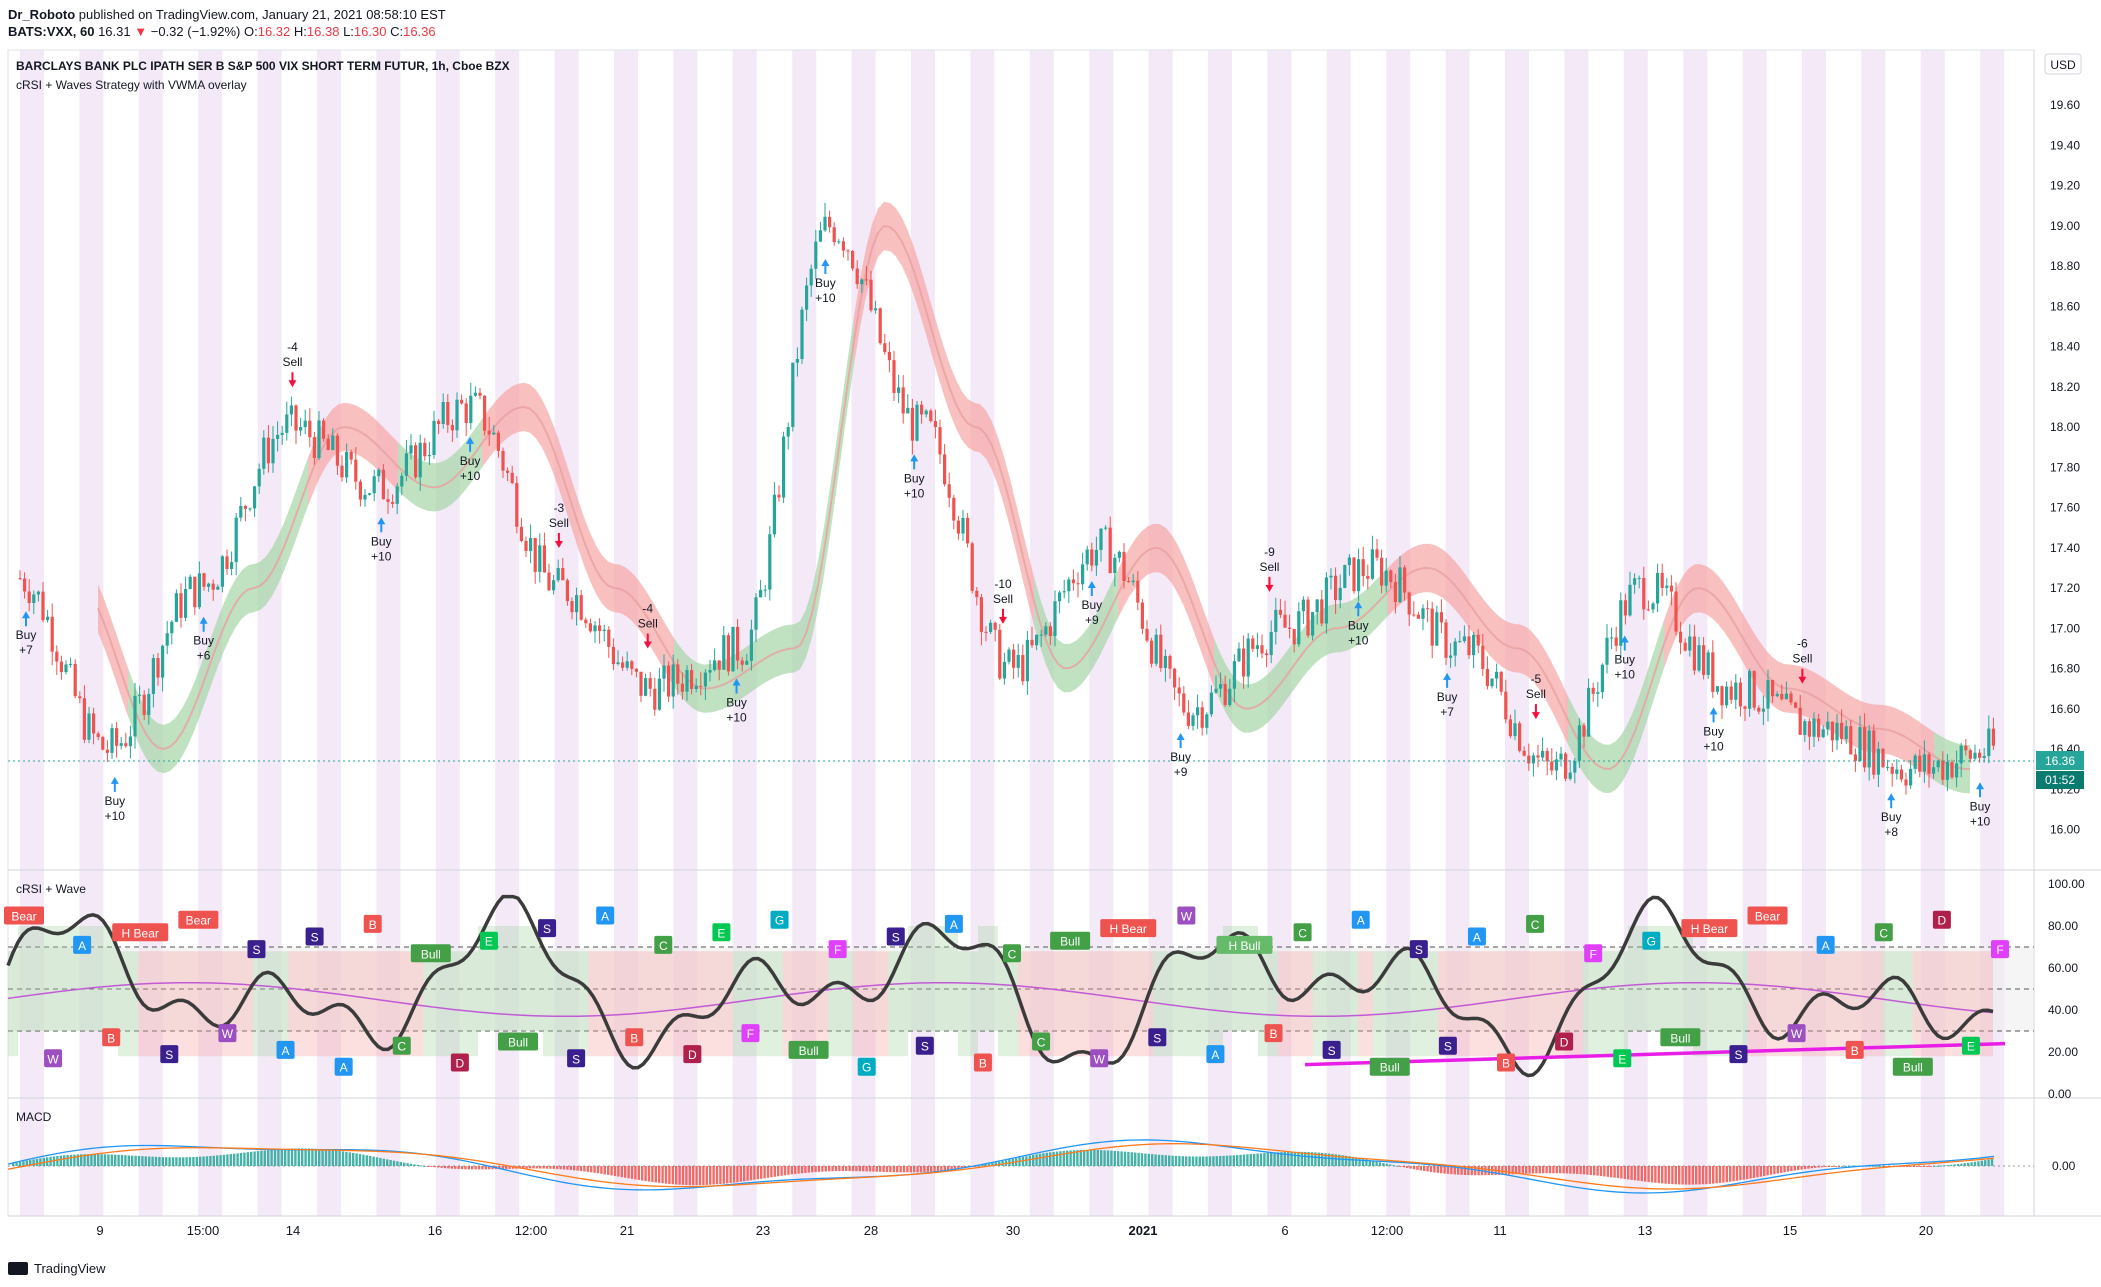 The width and height of the screenshot is (2101, 1287). What do you see at coordinates (763, 1230) in the screenshot?
I see `time-tick: 23` at bounding box center [763, 1230].